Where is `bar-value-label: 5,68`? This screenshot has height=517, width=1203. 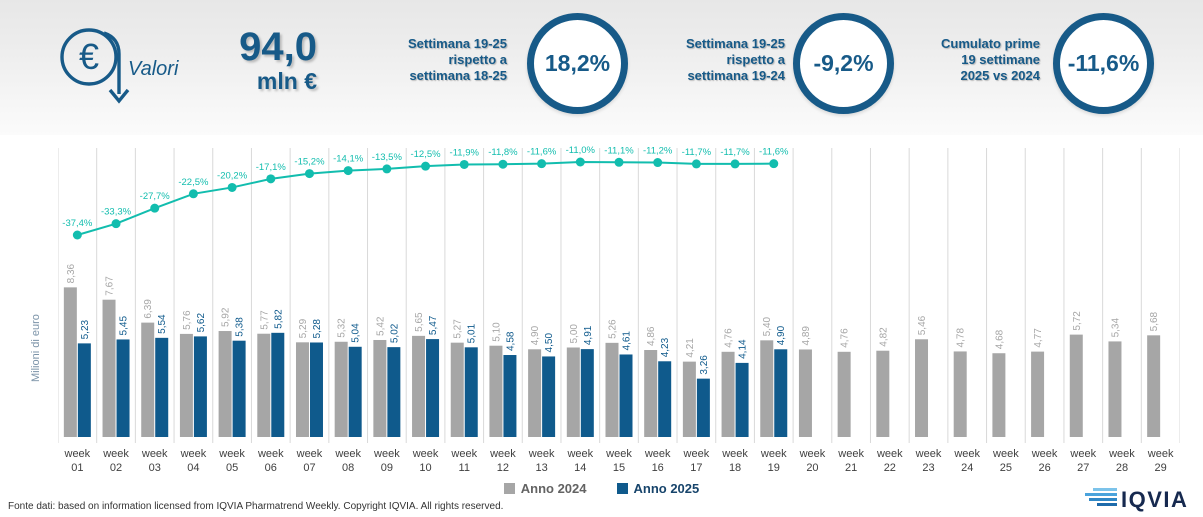
bar-value-label: 5,68 is located at coordinates (1154, 321).